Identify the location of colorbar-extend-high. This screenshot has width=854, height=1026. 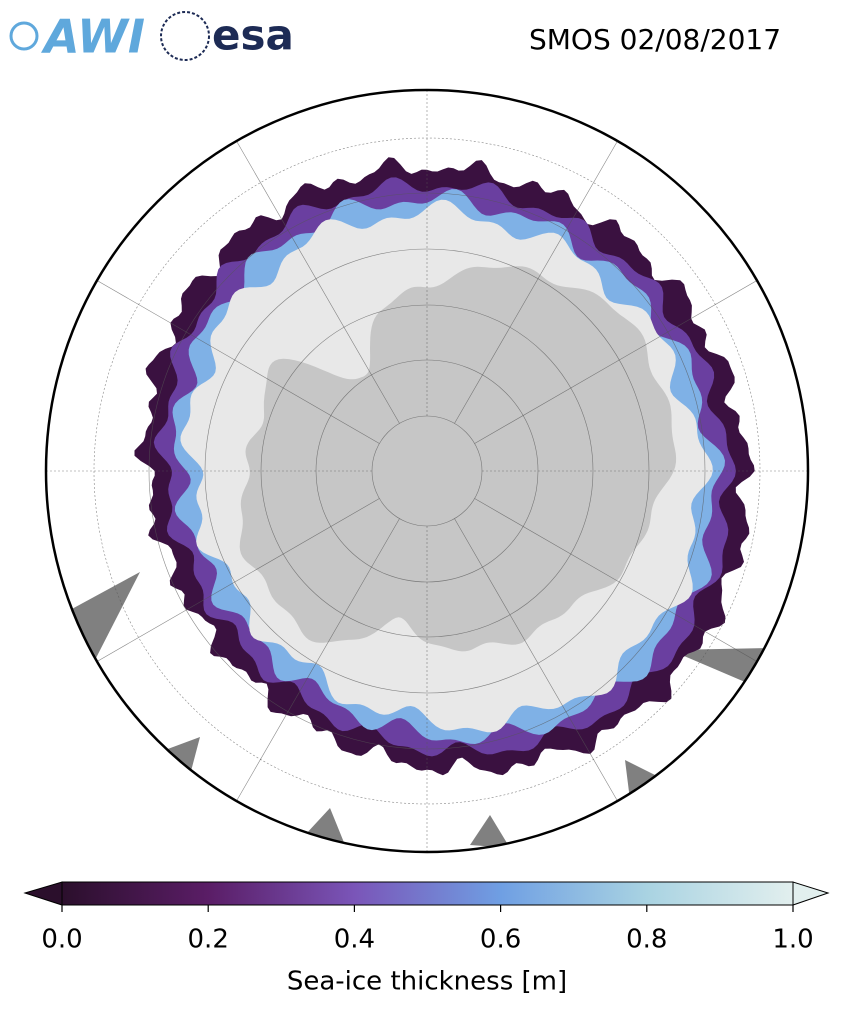
(811, 893).